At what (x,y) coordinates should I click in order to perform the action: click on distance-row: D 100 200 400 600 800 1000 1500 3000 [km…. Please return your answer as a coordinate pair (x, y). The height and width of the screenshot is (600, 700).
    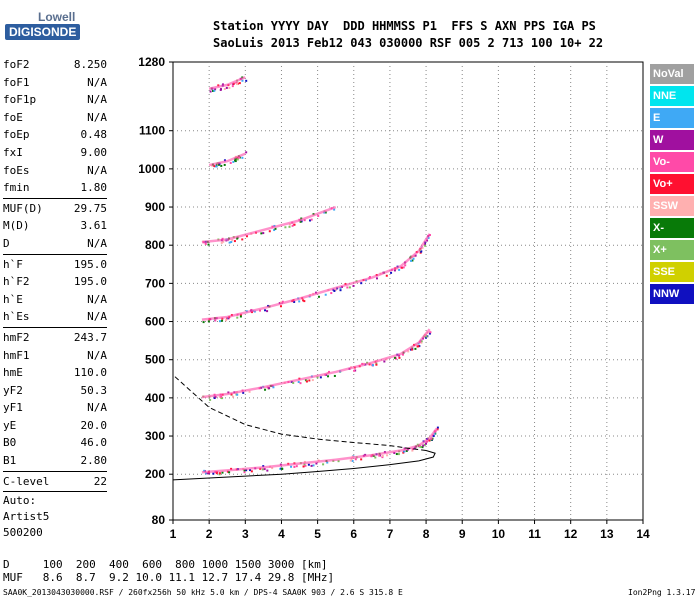
    Looking at the image, I should click on (165, 564).